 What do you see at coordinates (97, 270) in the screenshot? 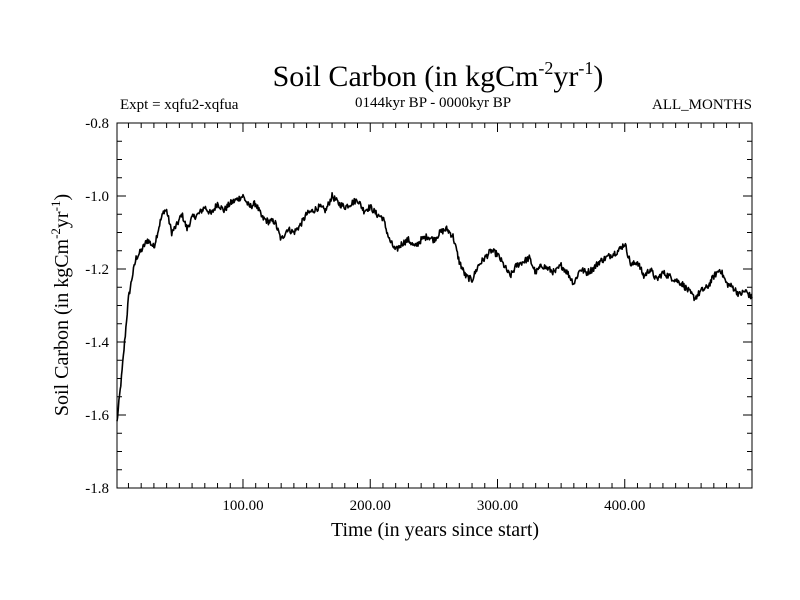
I see `y-tick-label: -1.2` at bounding box center [97, 270].